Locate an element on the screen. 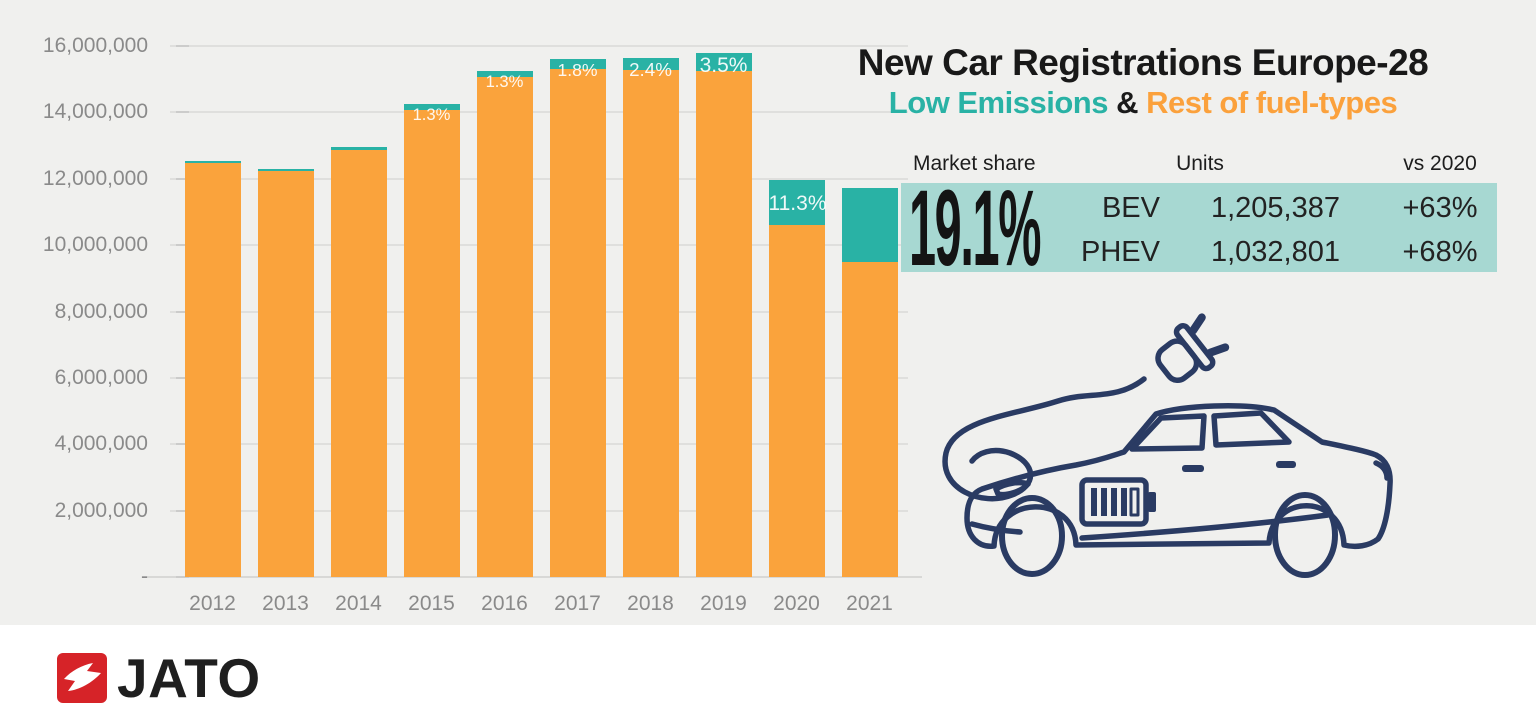 The height and width of the screenshot is (728, 1536). bar-2012 is located at coordinates (212, 368).